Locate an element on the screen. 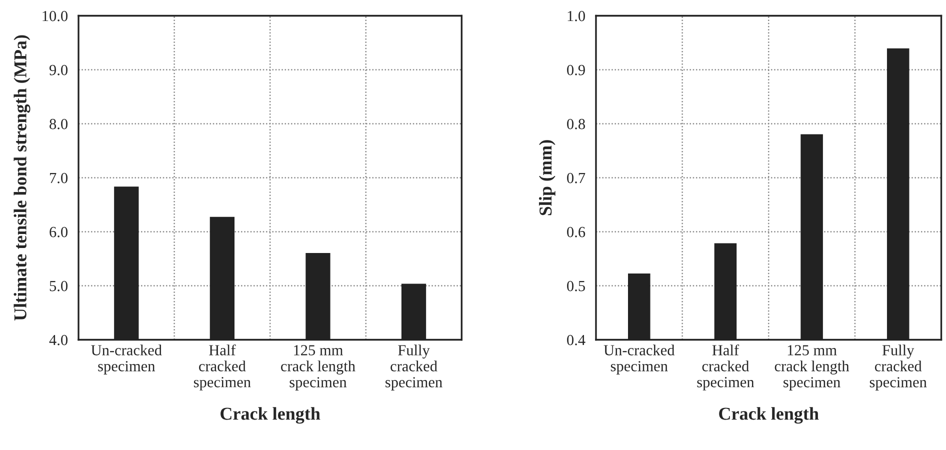  y-tick-label: 5.0 is located at coordinates (59, 286).